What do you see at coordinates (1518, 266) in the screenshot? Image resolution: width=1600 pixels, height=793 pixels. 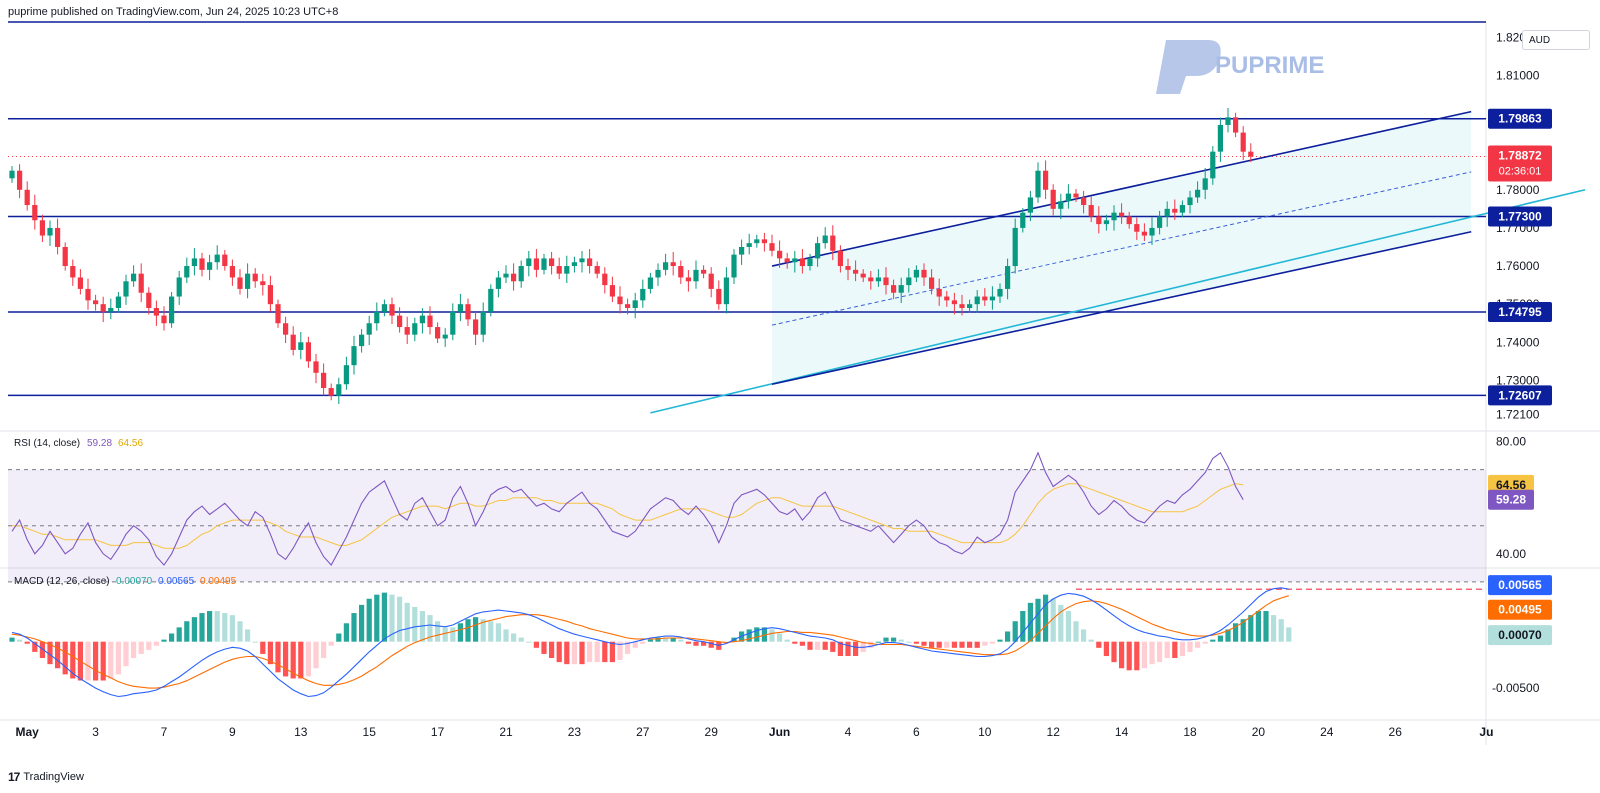 I see `price-tick-label: 1.76000` at bounding box center [1518, 266].